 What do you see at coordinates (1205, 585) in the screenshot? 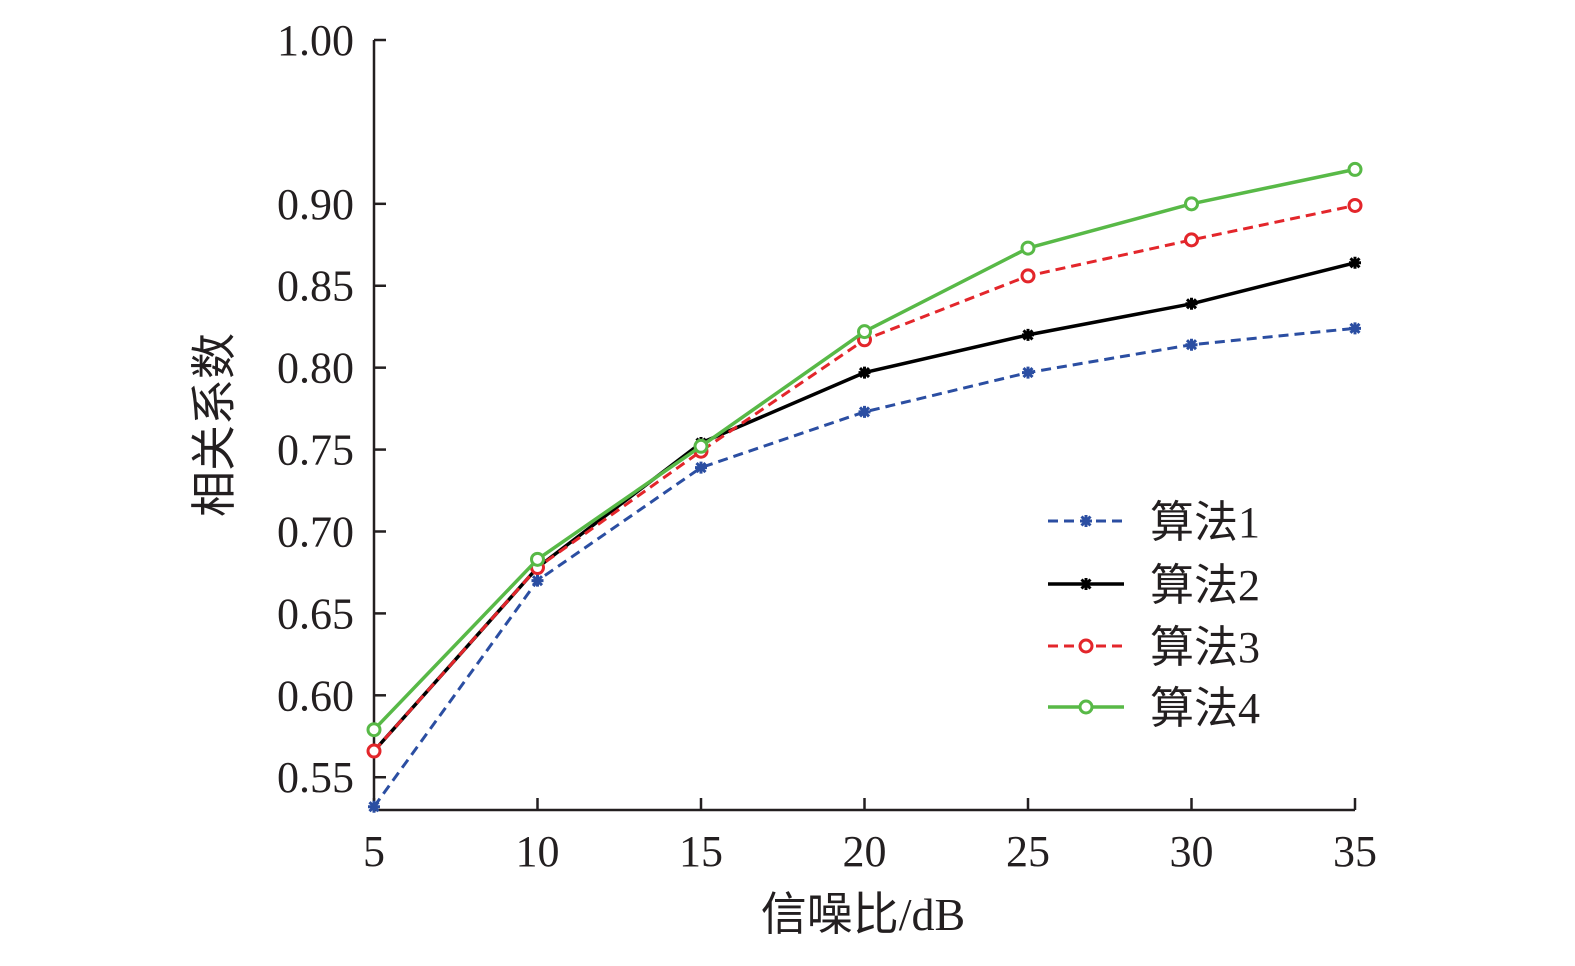
I see `legend-label: 算法2` at bounding box center [1205, 585].